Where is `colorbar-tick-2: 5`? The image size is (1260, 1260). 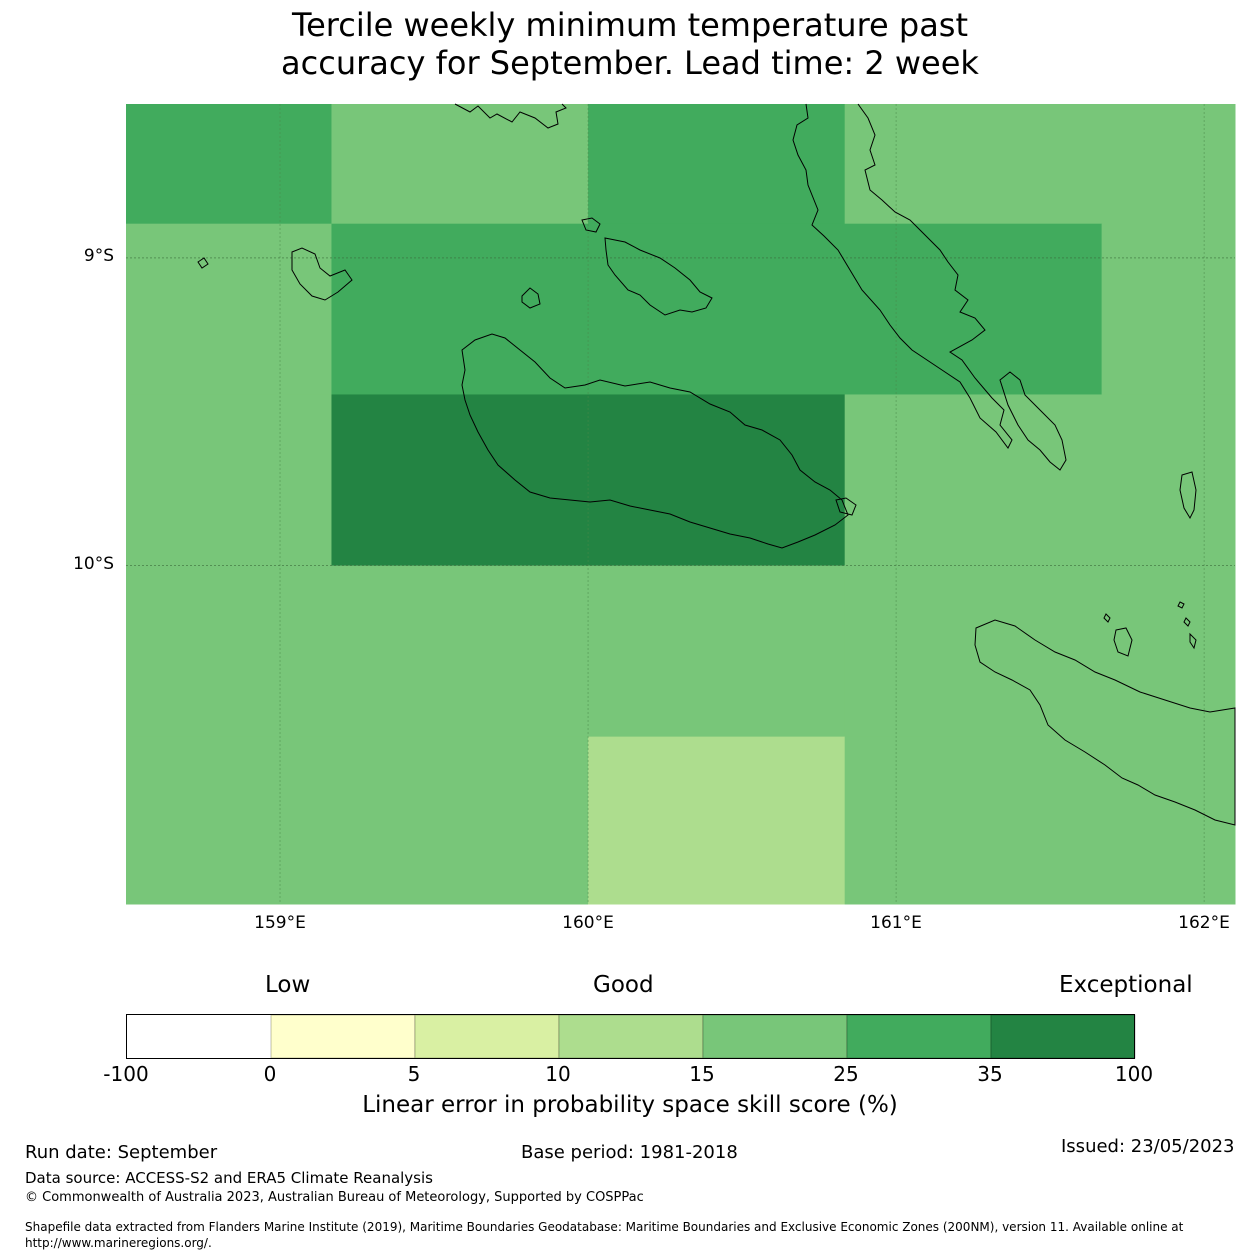
colorbar-tick-2: 5 is located at coordinates (414, 1074).